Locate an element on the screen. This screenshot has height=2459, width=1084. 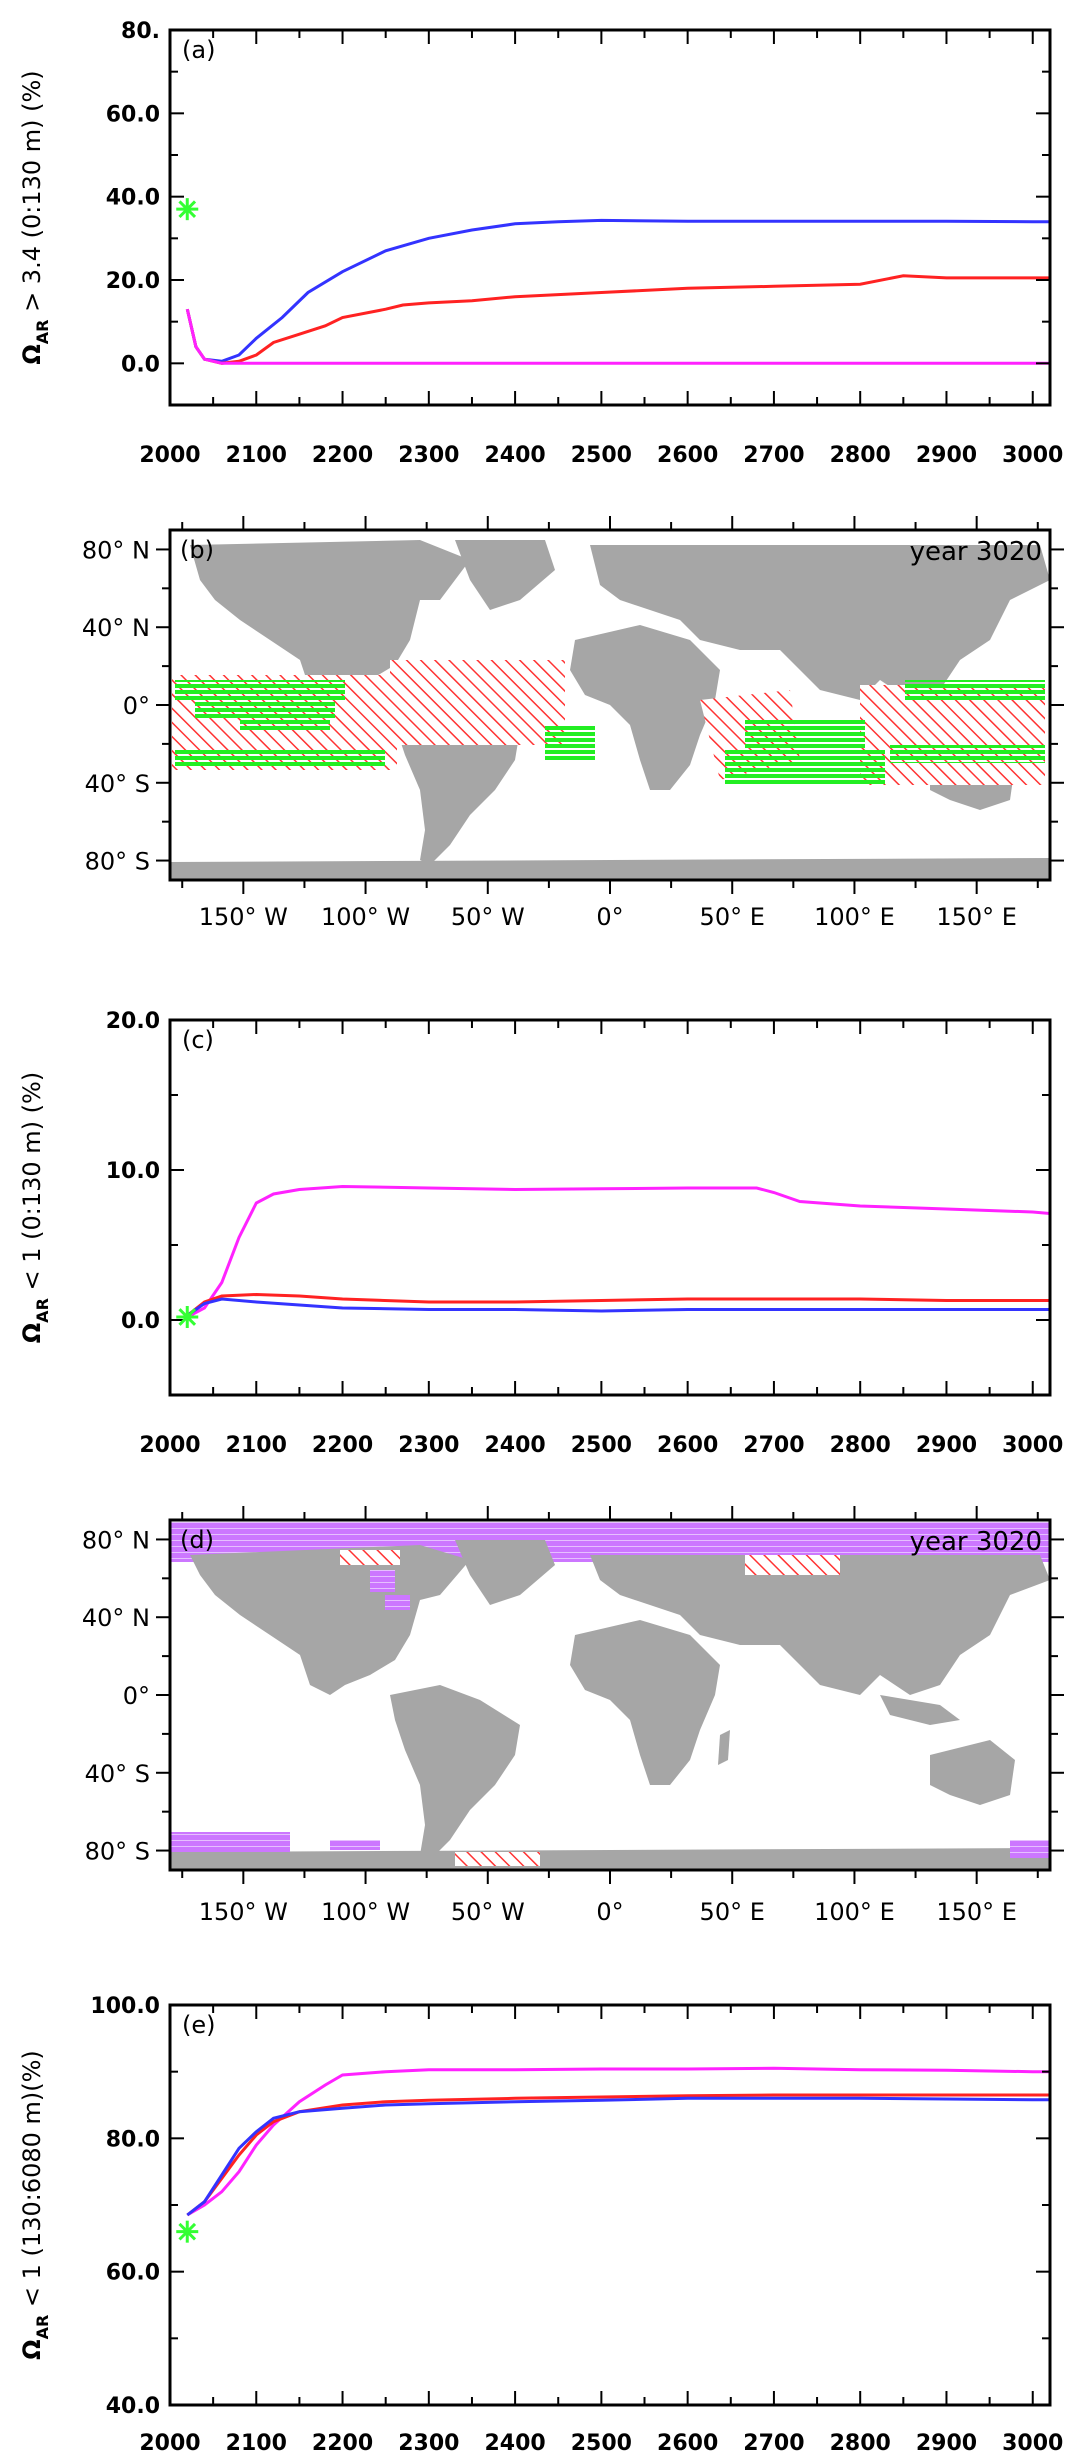
x-tick-label: 2500 is located at coordinates (601, 2443).